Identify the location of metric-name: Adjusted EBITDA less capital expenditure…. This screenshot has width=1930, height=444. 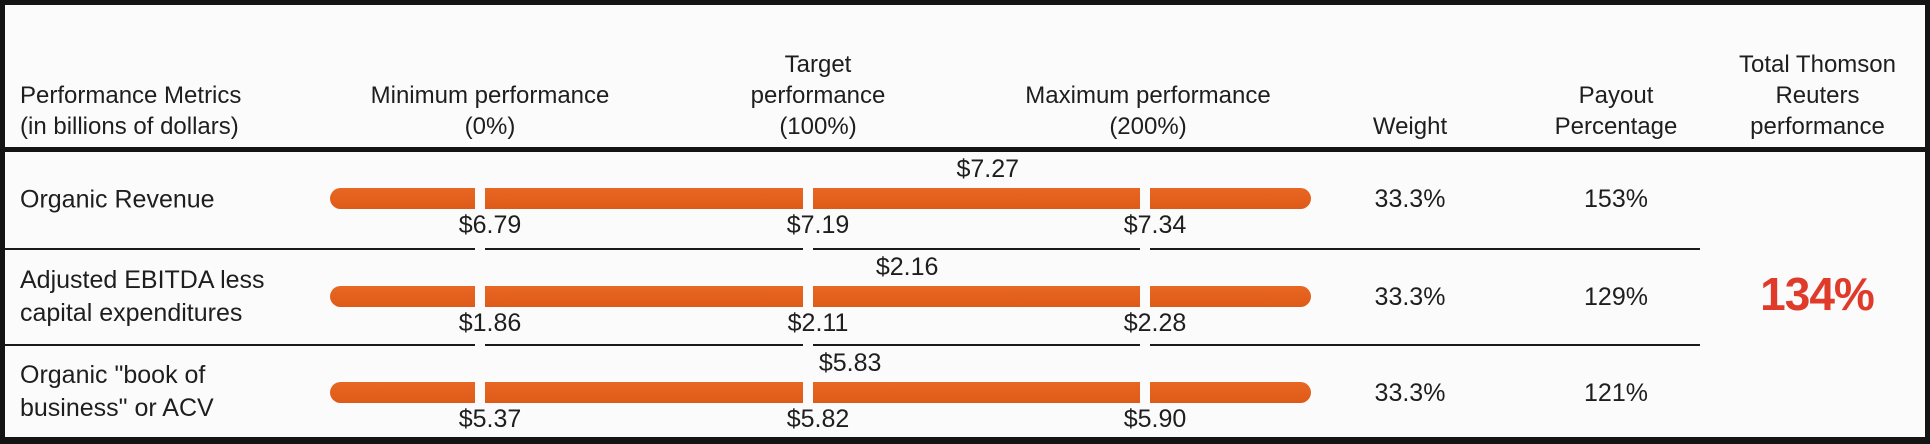
(142, 296).